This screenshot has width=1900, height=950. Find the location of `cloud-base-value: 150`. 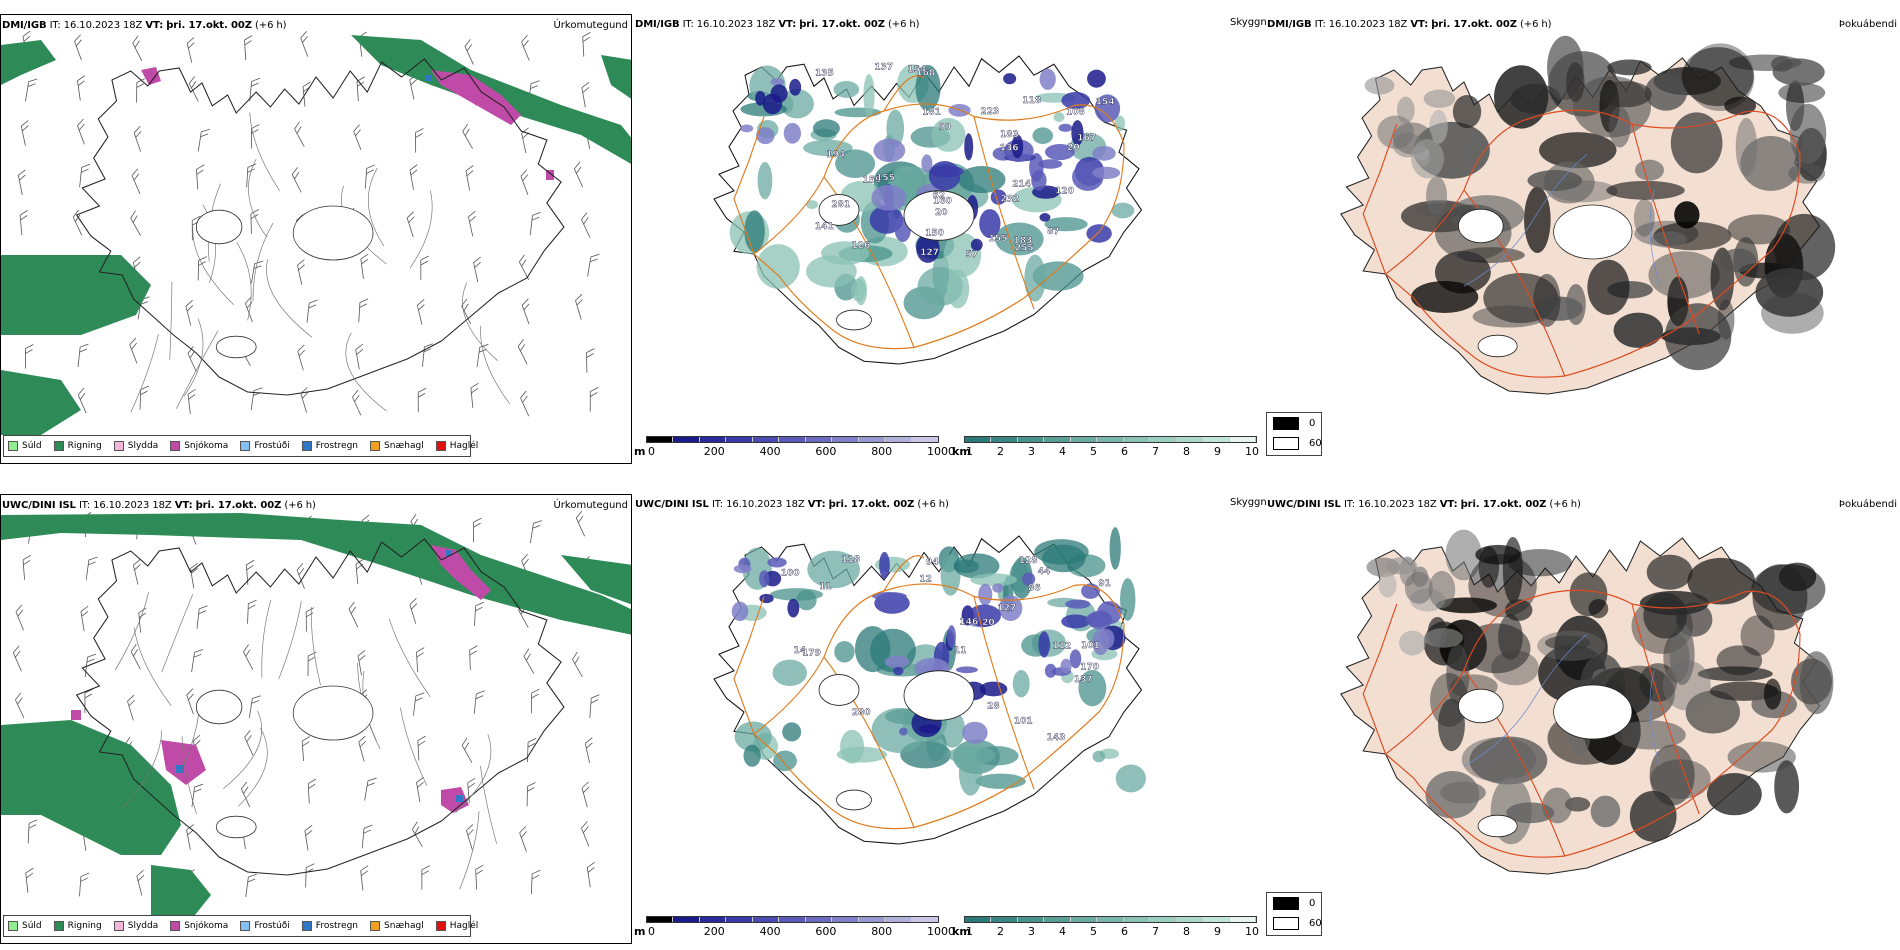

cloud-base-value: 150 is located at coordinates (934, 233).